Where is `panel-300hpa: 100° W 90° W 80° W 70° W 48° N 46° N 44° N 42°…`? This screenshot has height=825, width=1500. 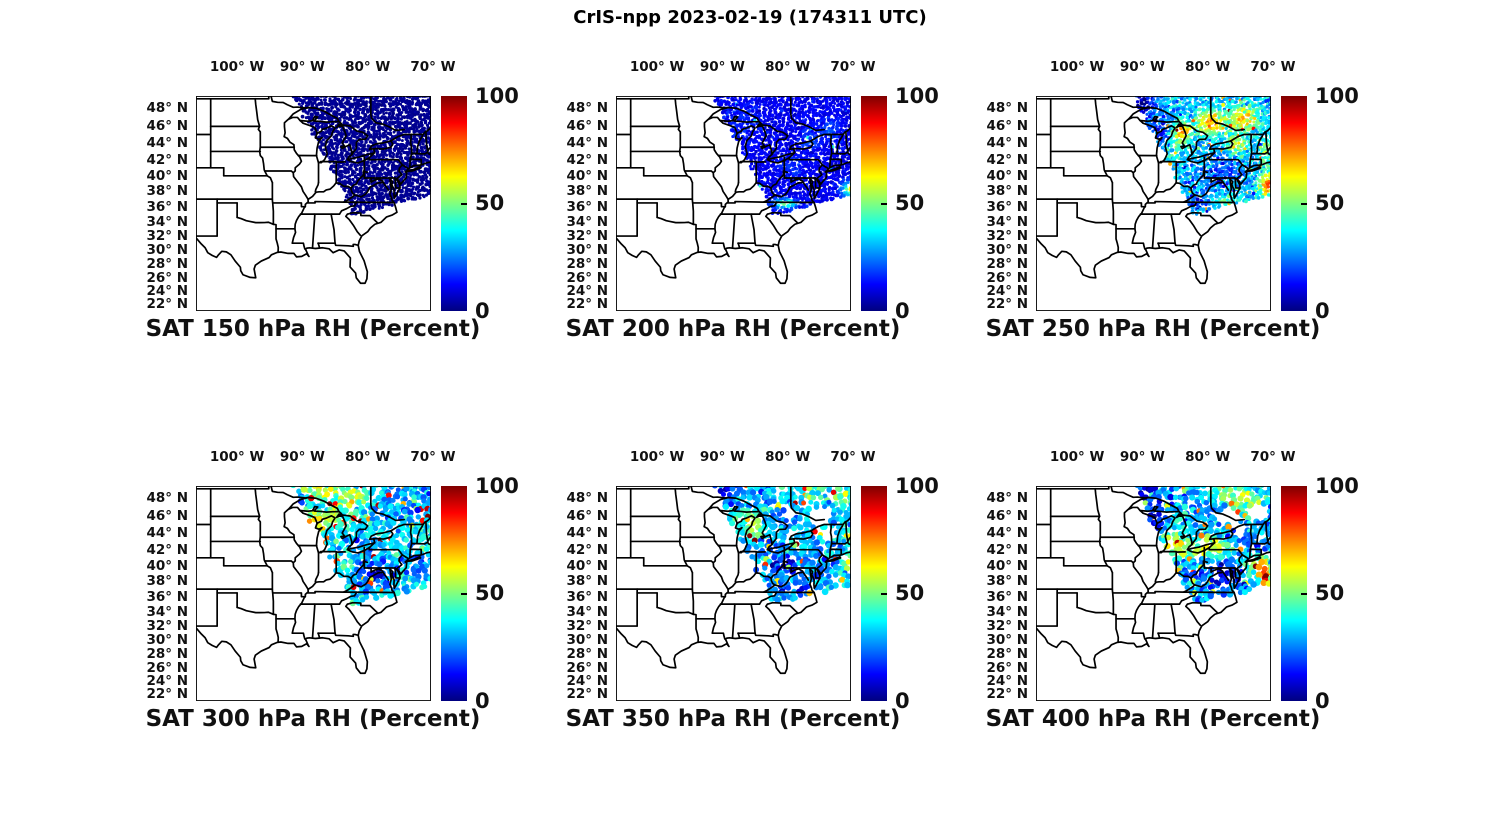
panel-300hpa: 100° W 90° W 80° W 70° W 48° N 46° N 44° N 42°… is located at coordinates (341, 601).